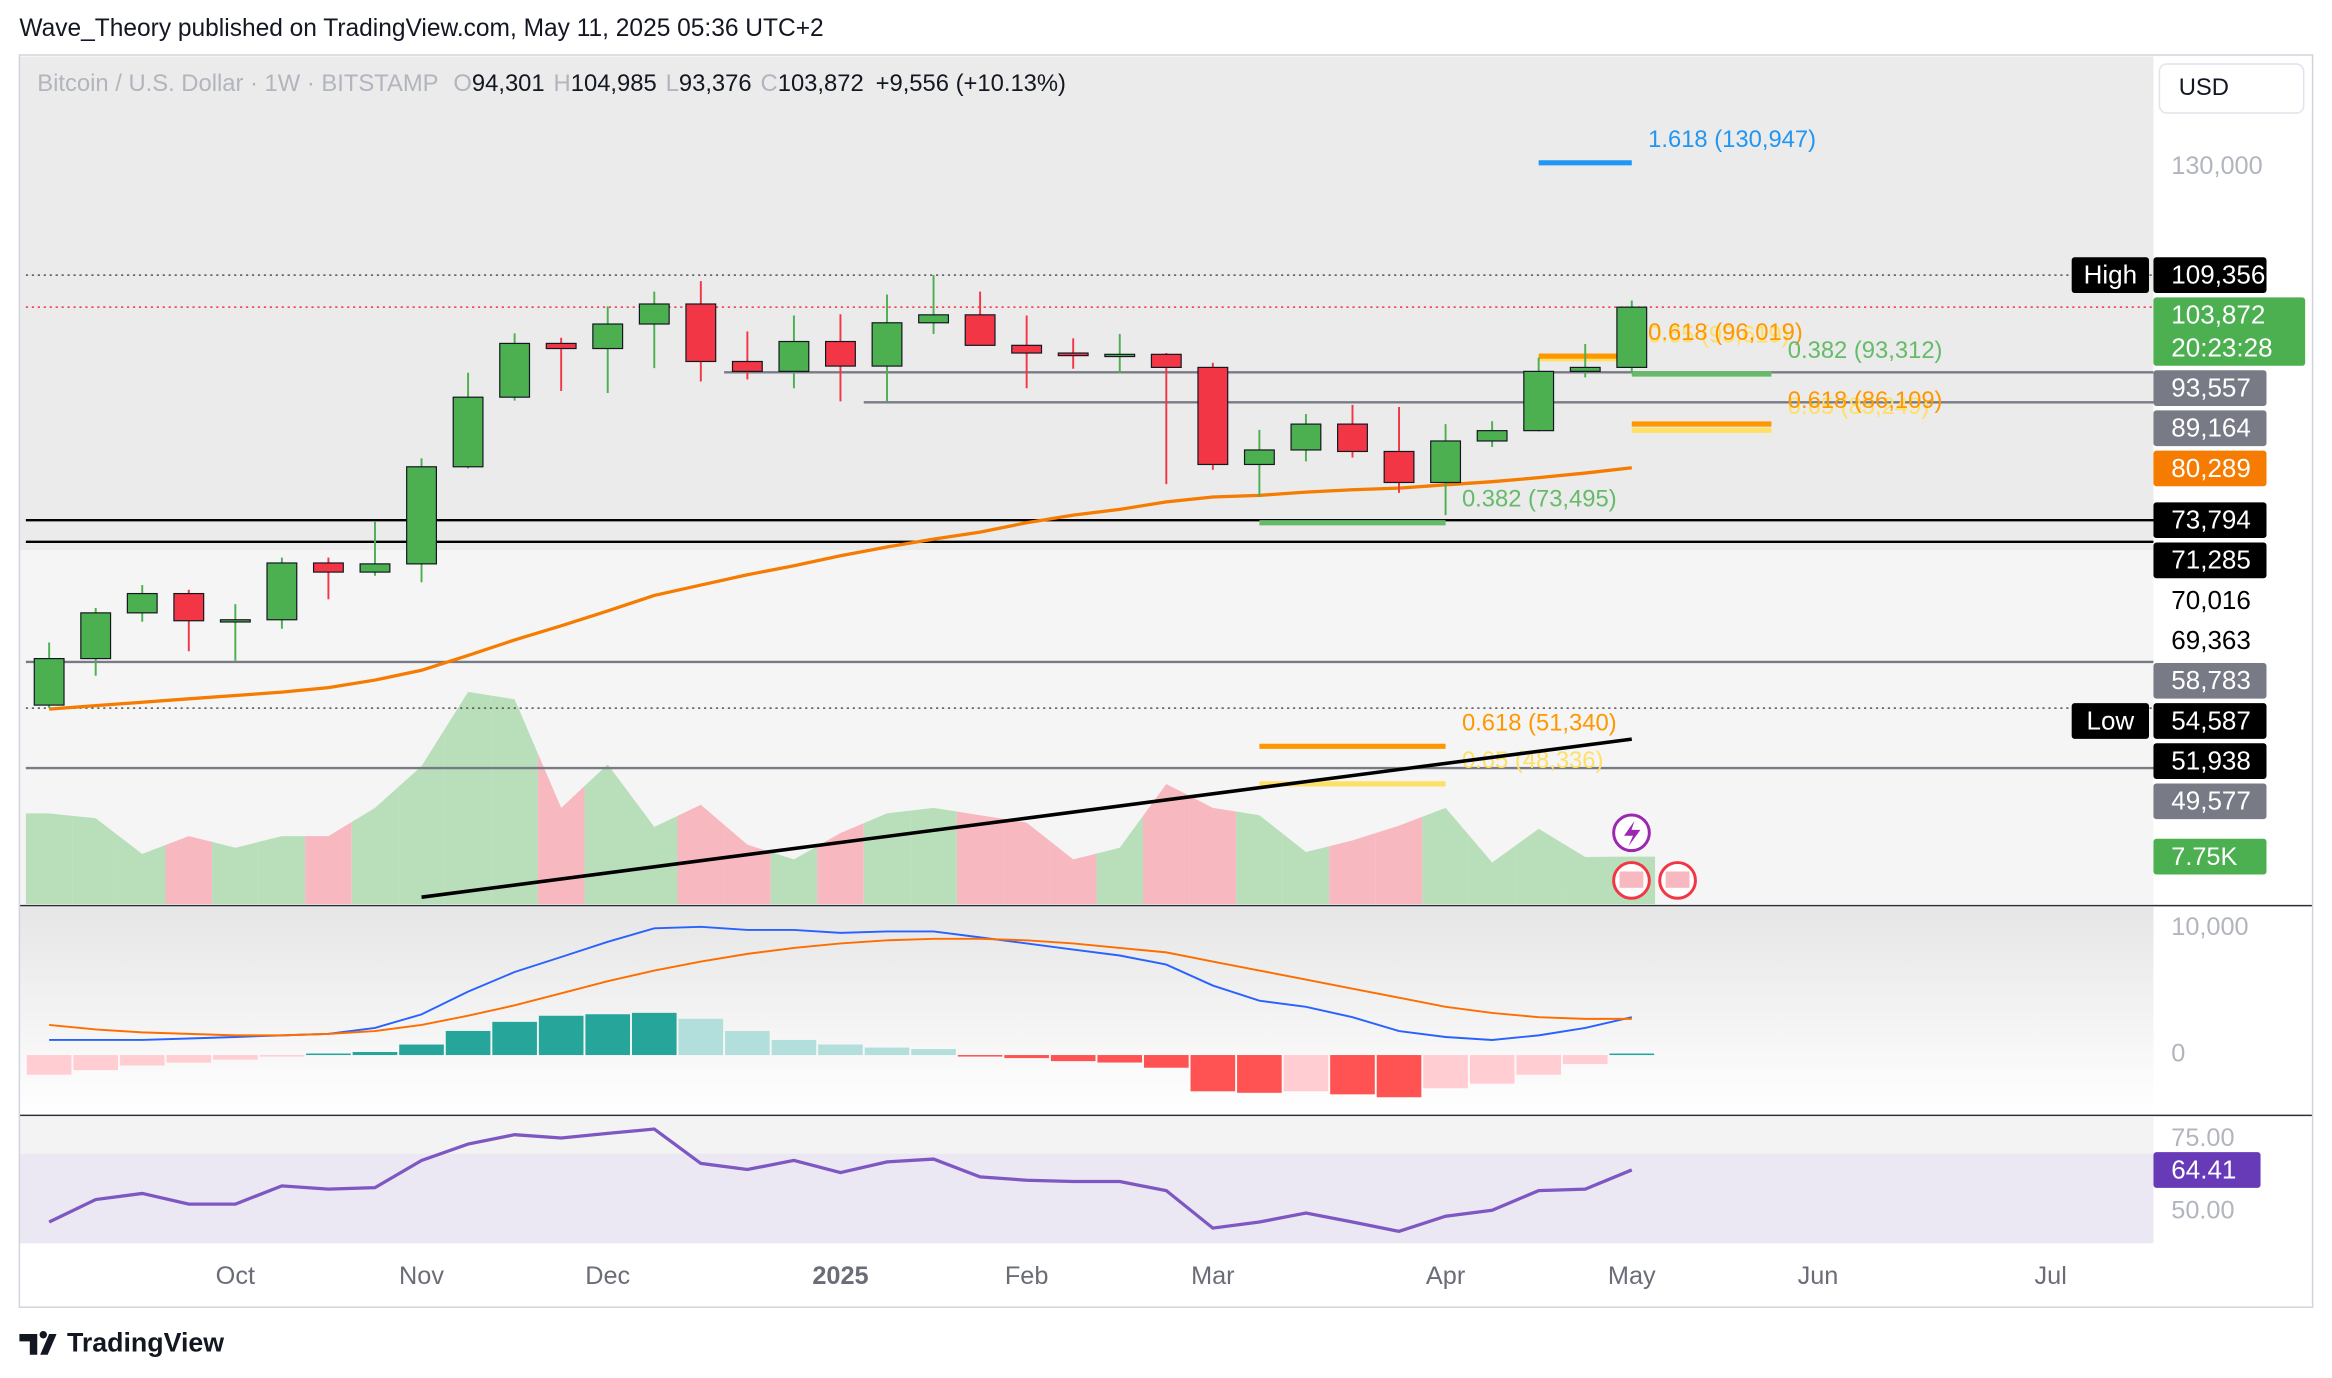  I want to click on price-tag: Low, so click(2110, 720).